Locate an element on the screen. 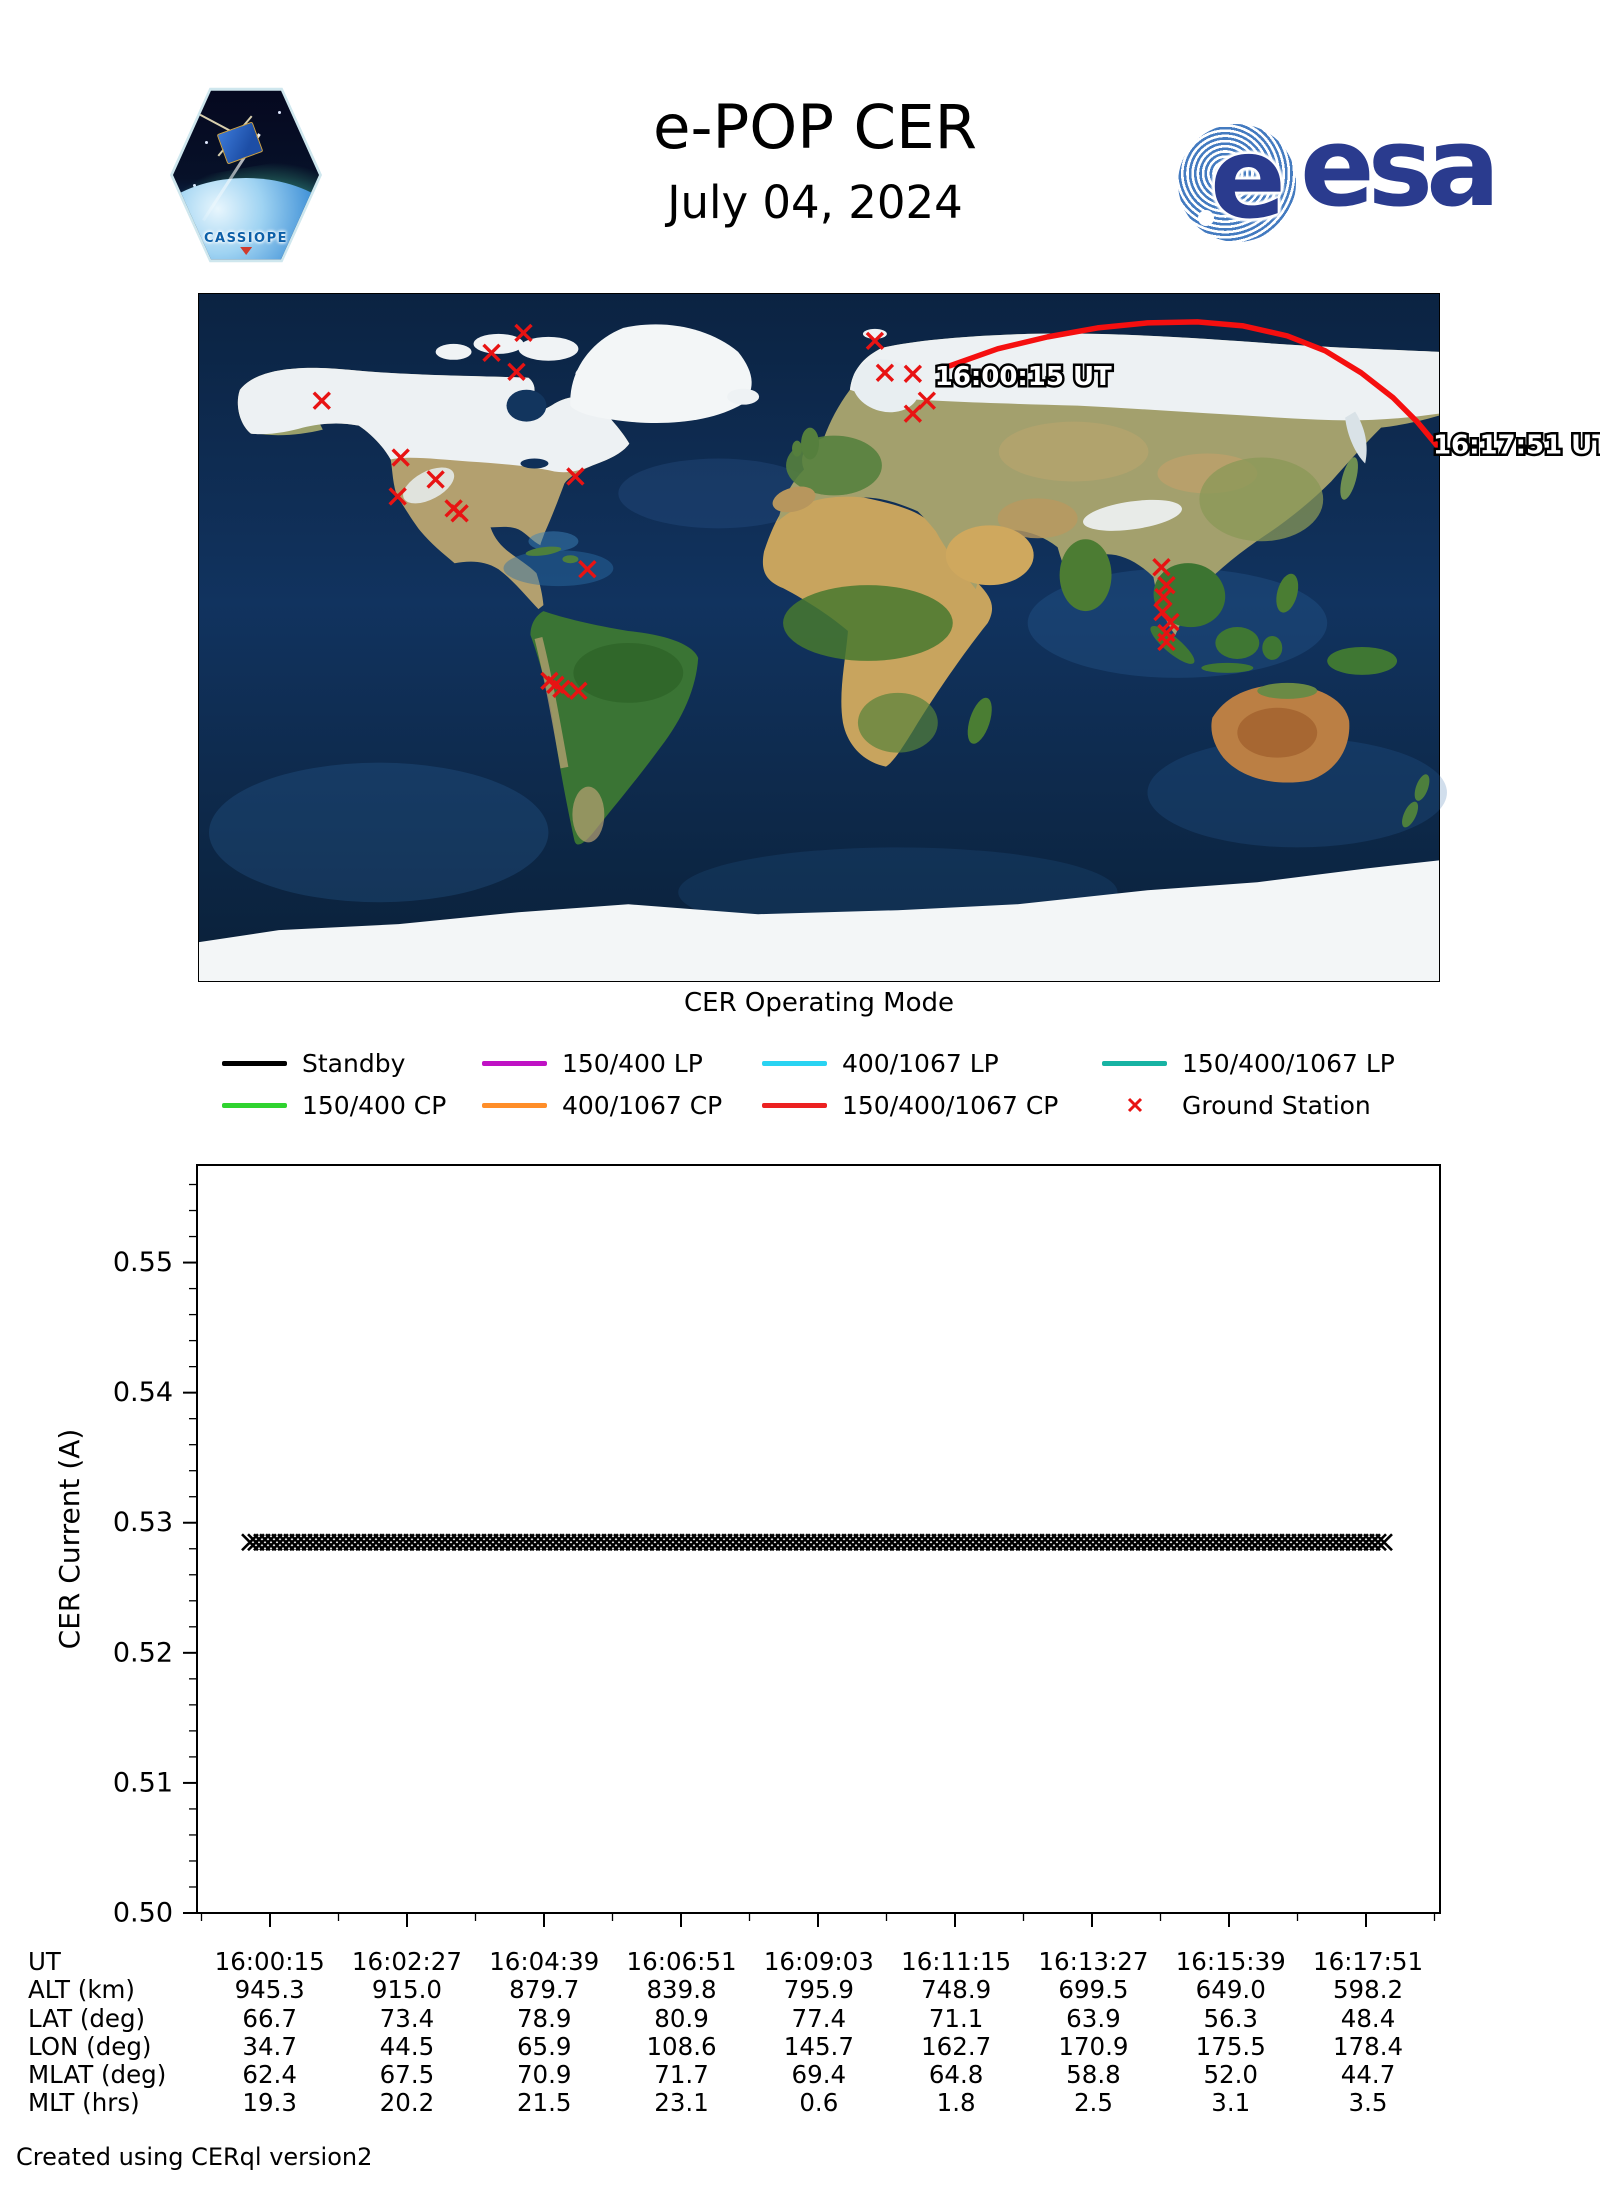 This screenshot has height=2200, width=1600. legend-title: CER Operating Mode is located at coordinates (818, 1003).